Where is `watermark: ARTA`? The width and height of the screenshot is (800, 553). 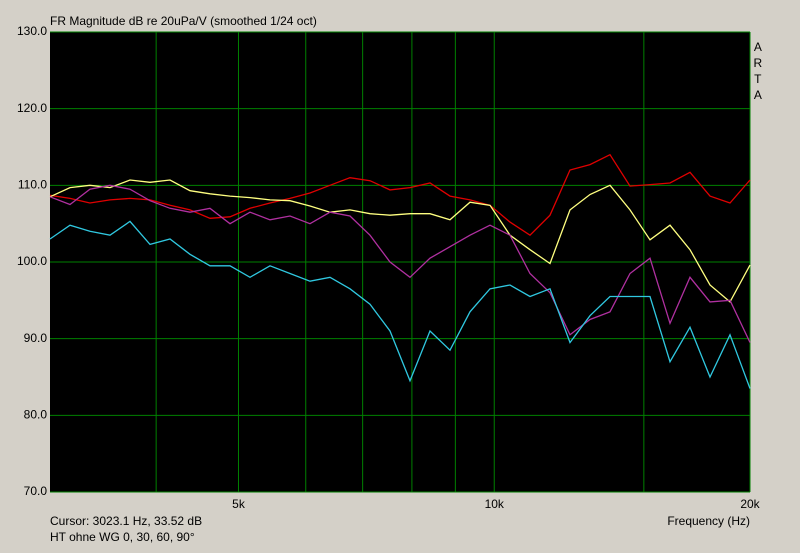
watermark: ARTA is located at coordinates (758, 72).